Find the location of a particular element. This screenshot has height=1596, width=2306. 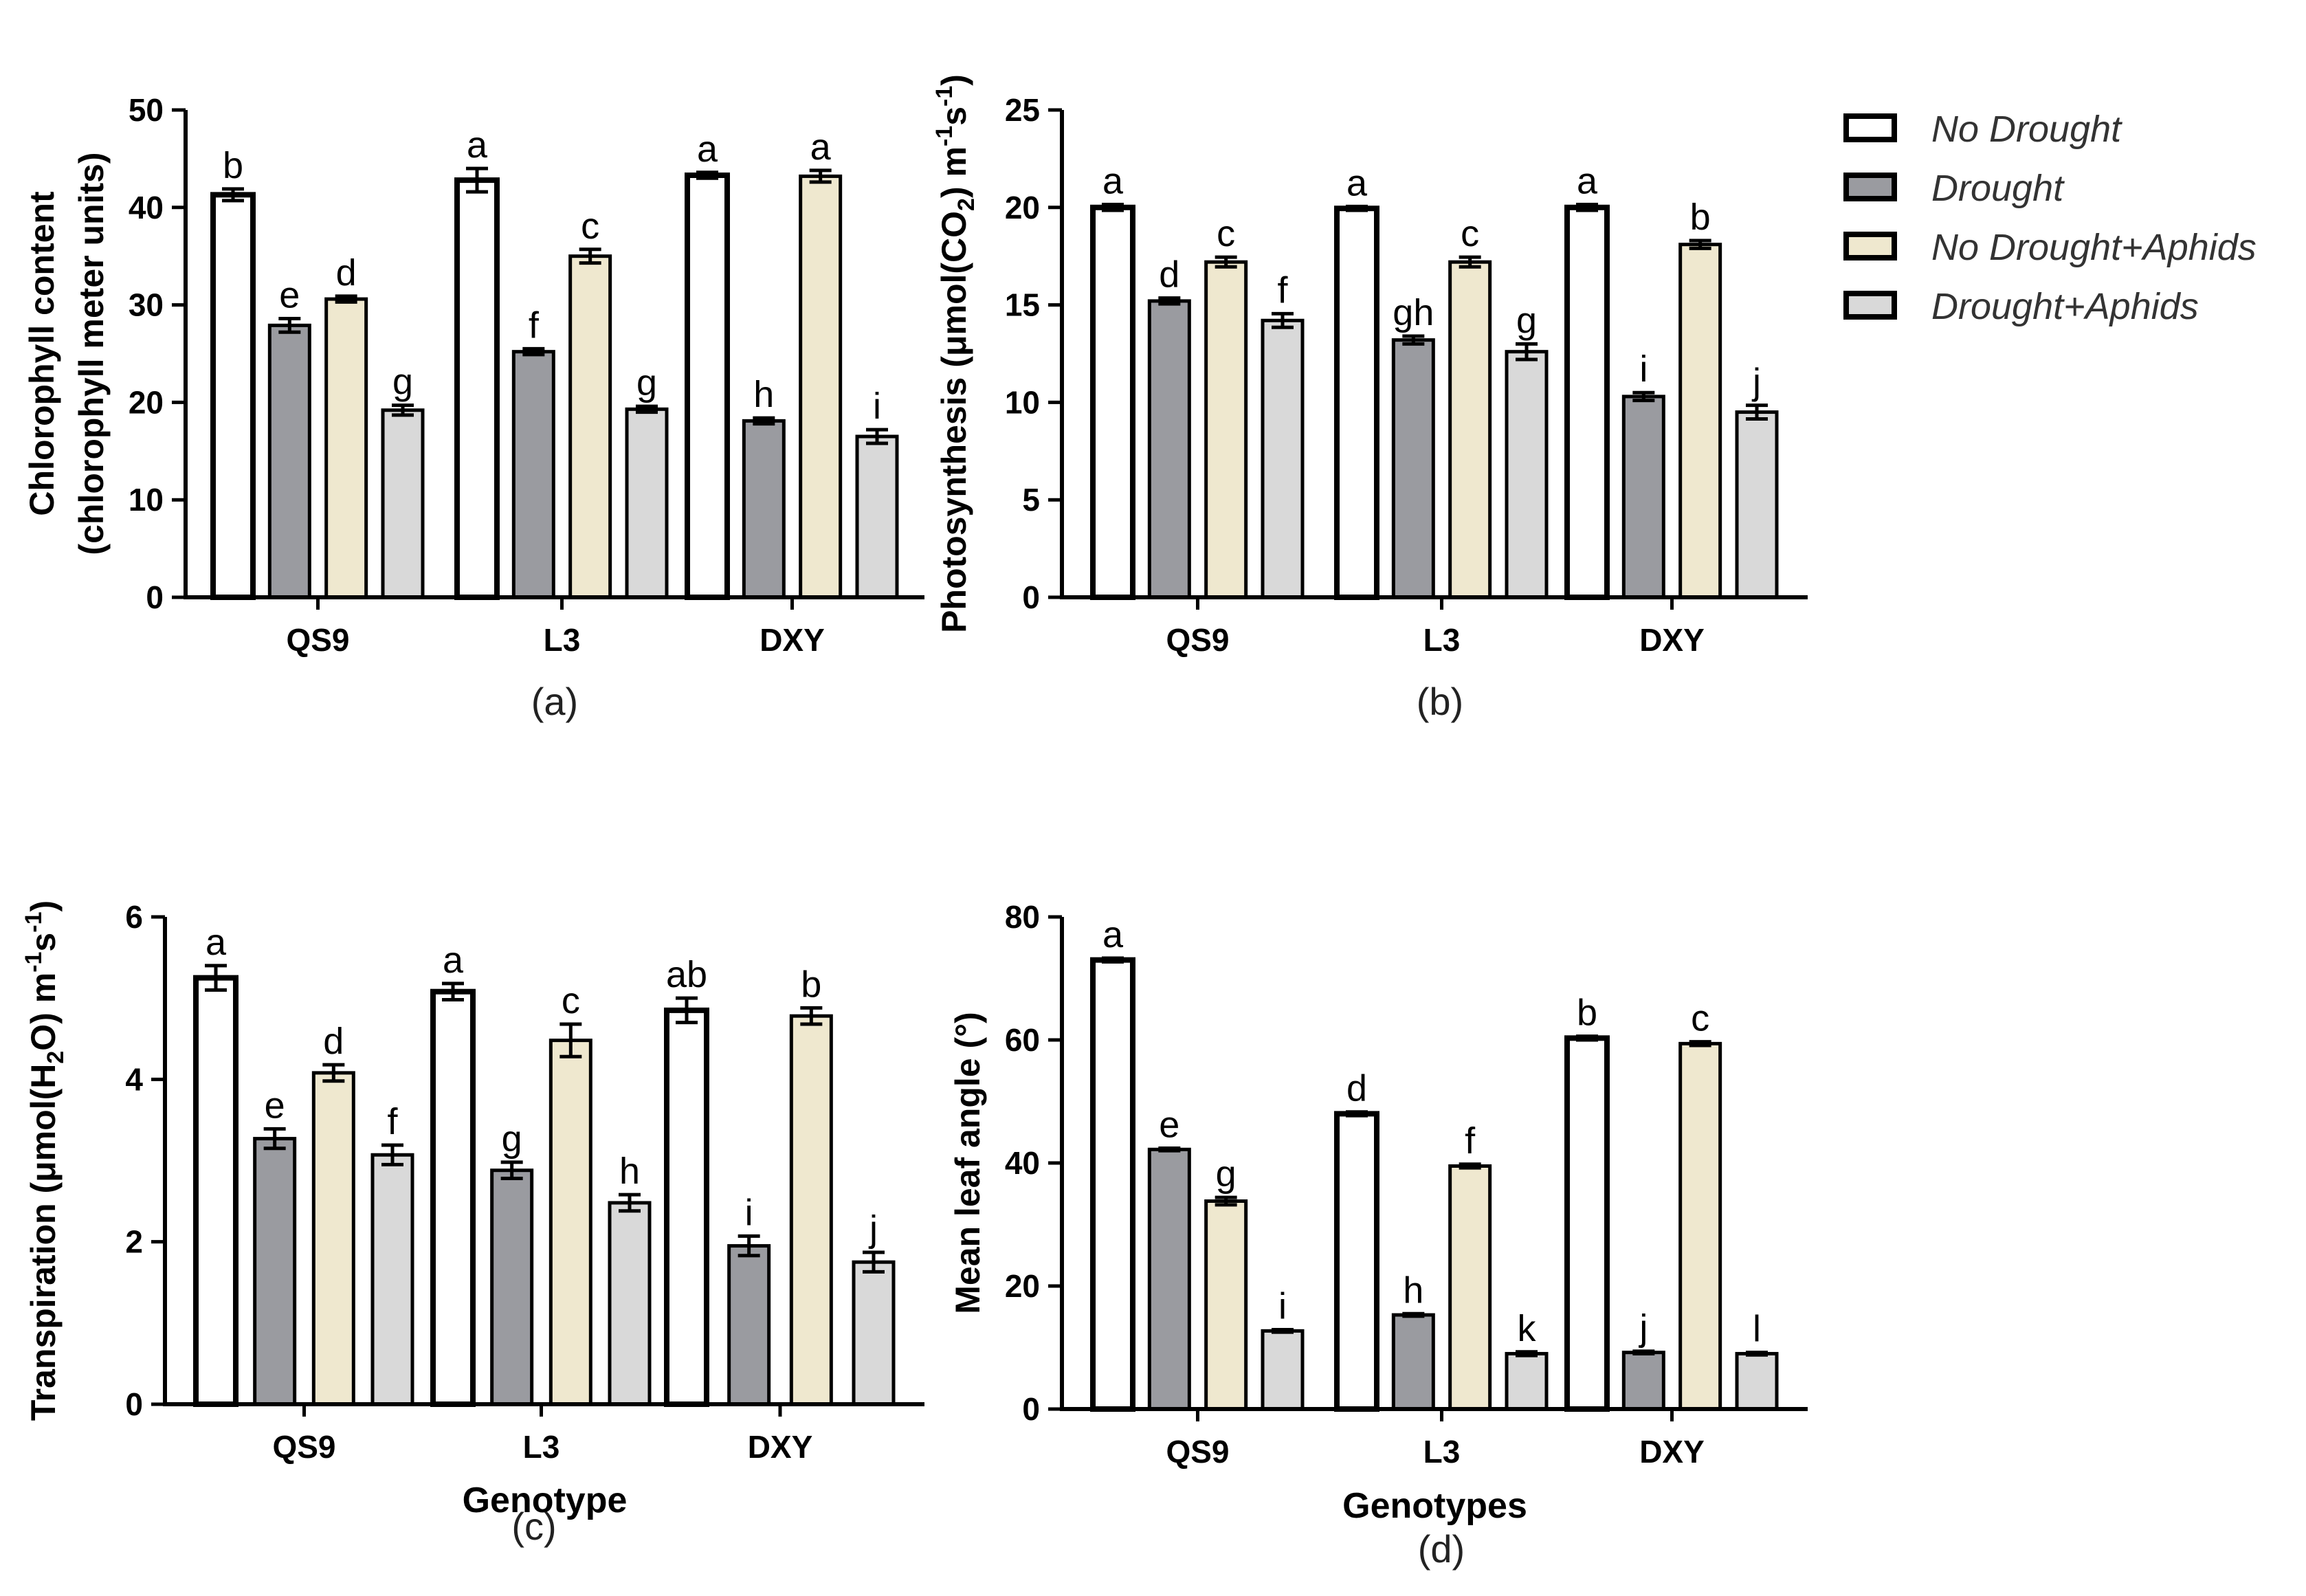

bar-l3-drought-aphids is located at coordinates (1527, 1381).